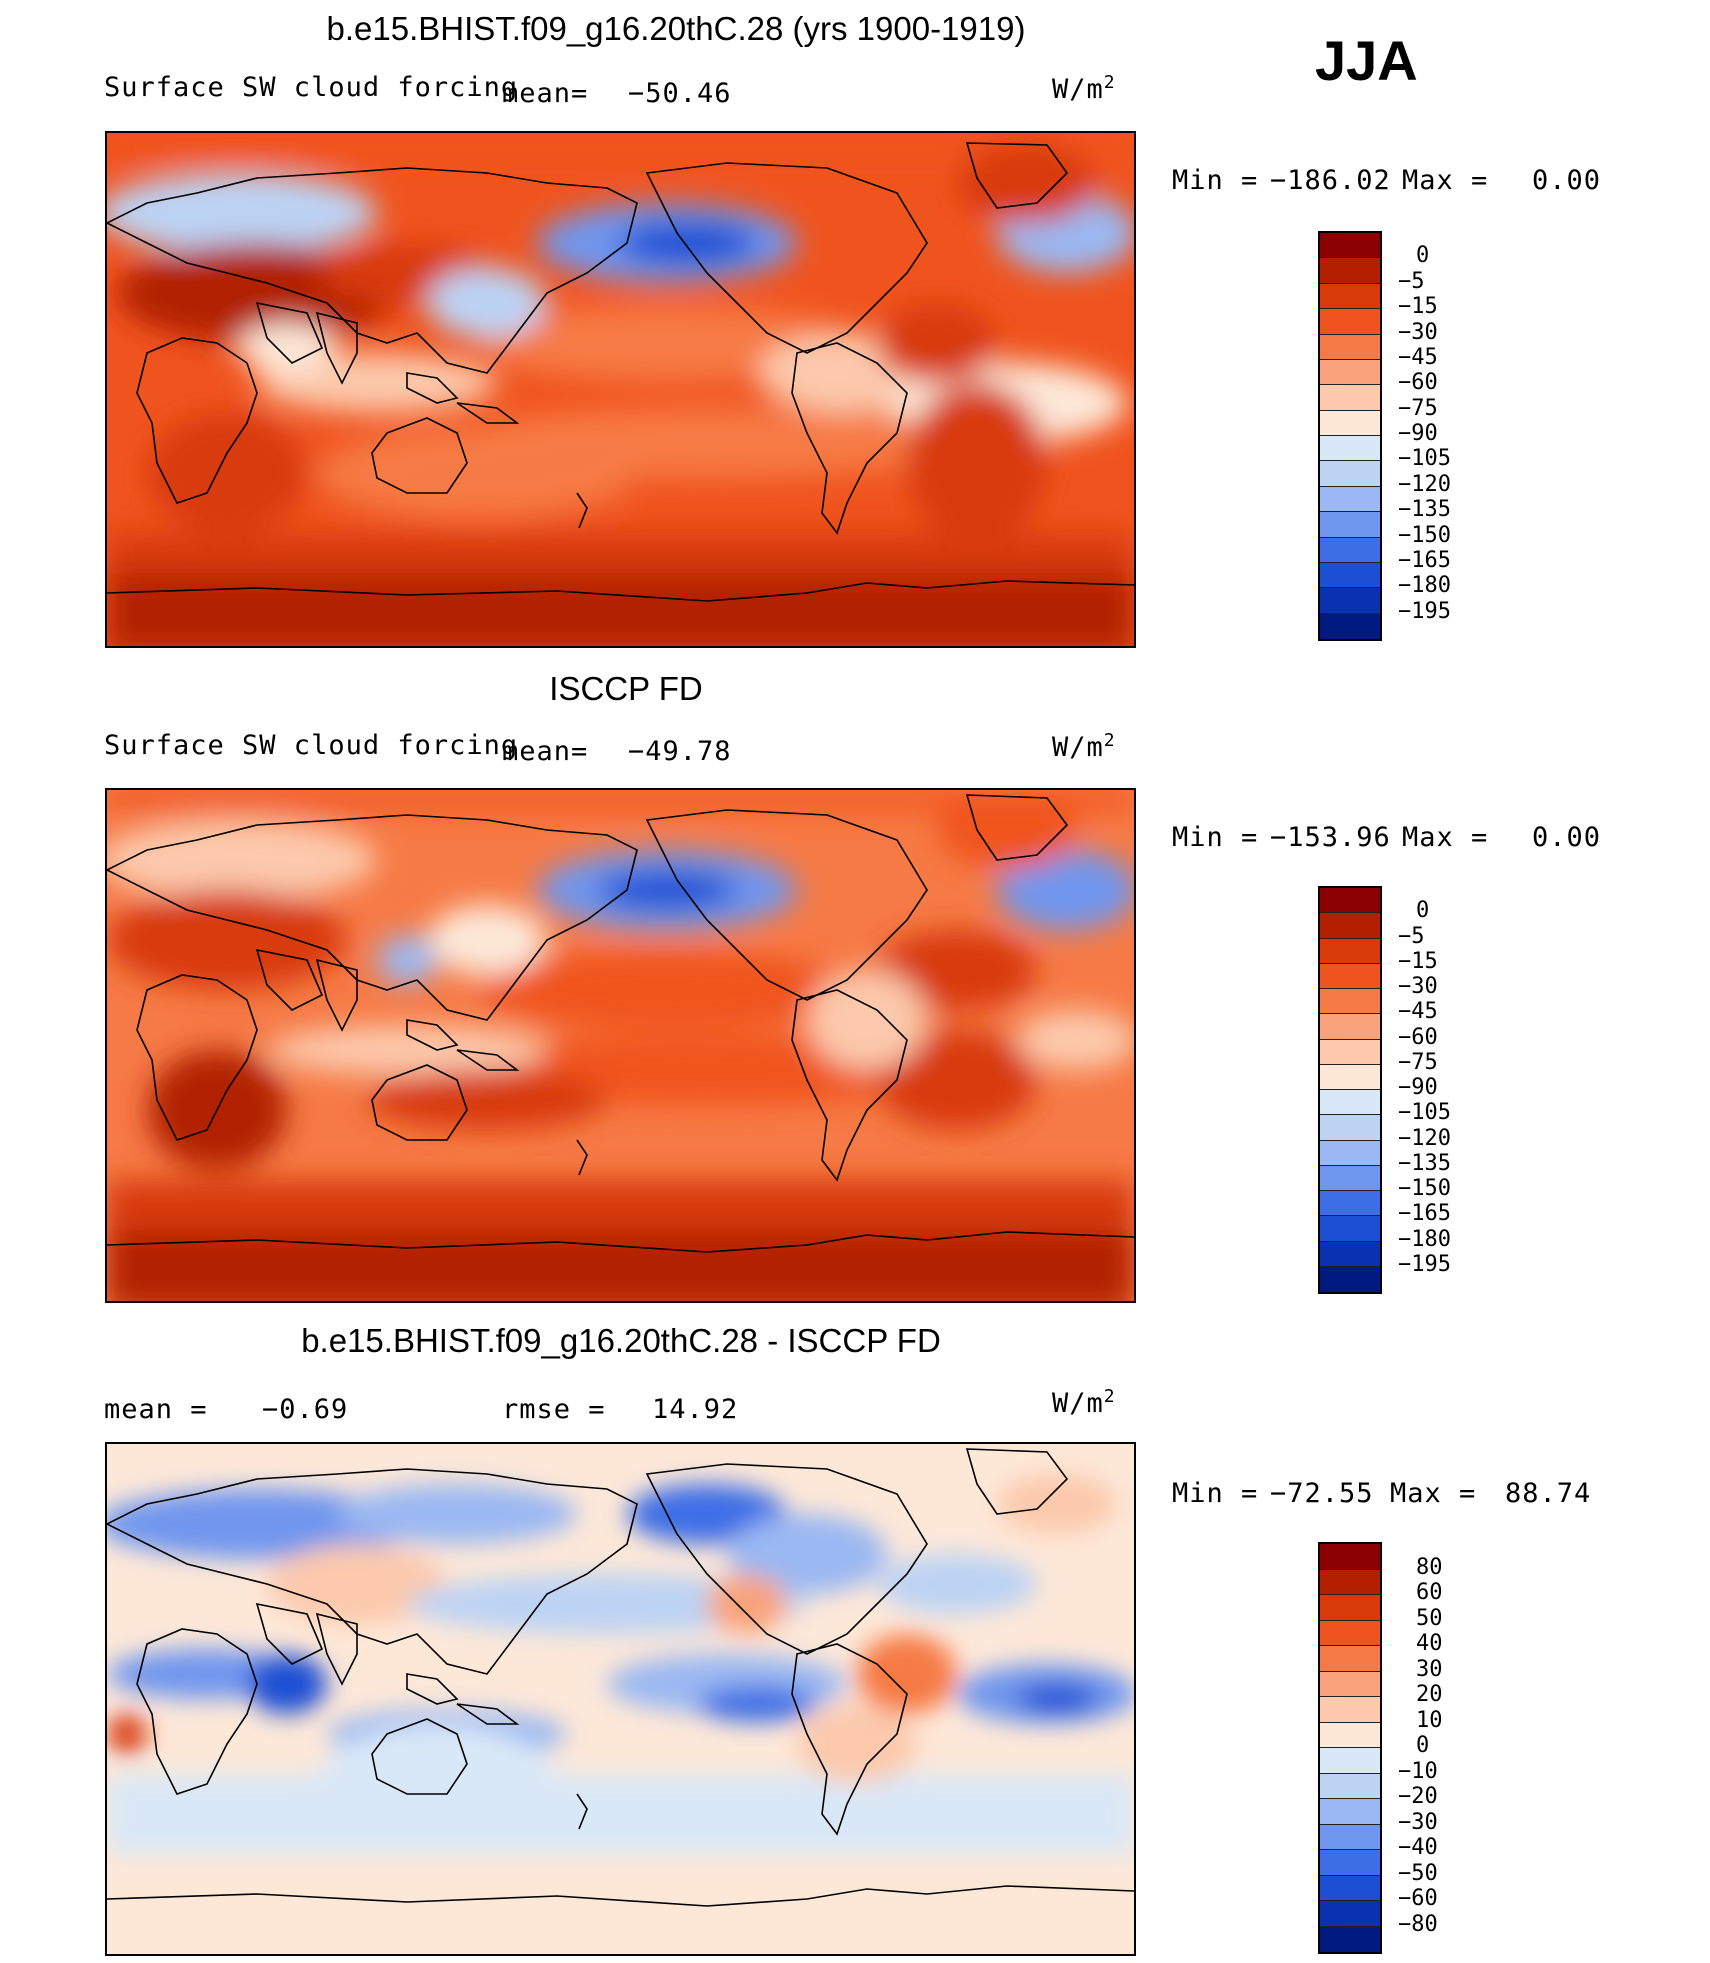 This screenshot has height=1963, width=1710. I want to click on colorbar-tick-label: −45, so click(1418, 1012).